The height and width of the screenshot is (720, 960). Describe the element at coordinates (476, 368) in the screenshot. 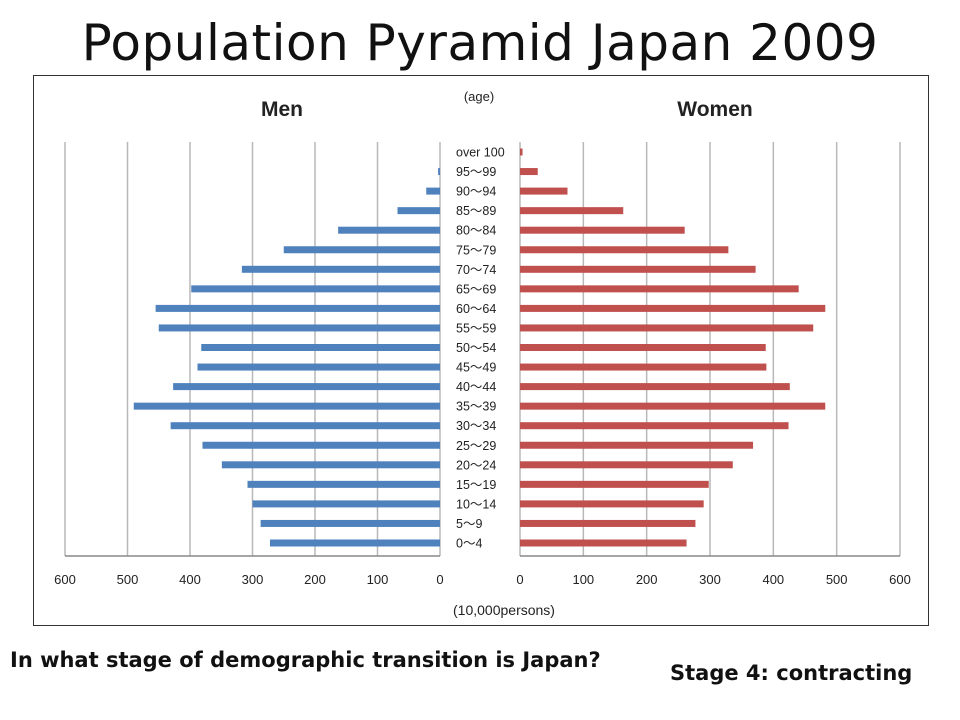

I see `age-label-11: 45〜49` at that location.